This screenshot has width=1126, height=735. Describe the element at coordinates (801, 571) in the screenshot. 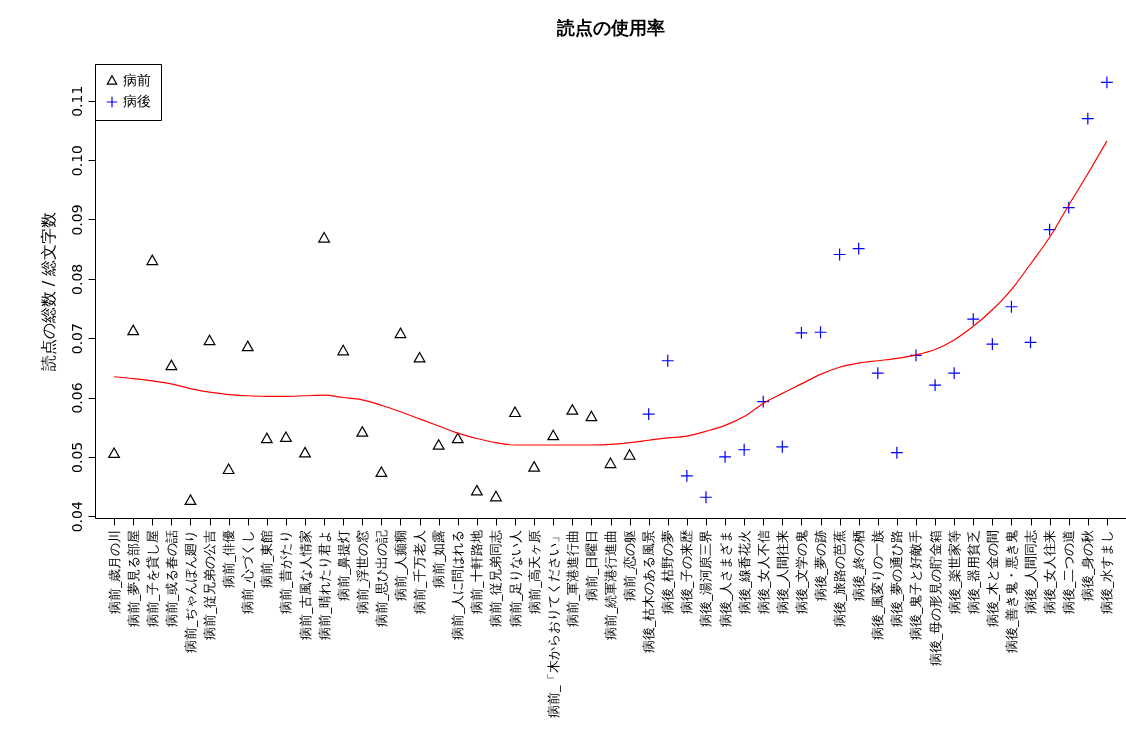

I see `x-tick-label: 病後_文学の鬼` at that location.